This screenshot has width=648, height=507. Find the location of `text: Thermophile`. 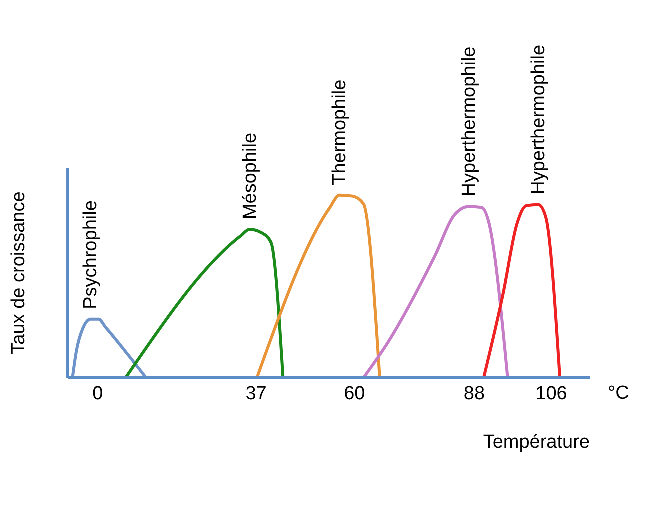

text: Thermophile is located at coordinates (340, 133).